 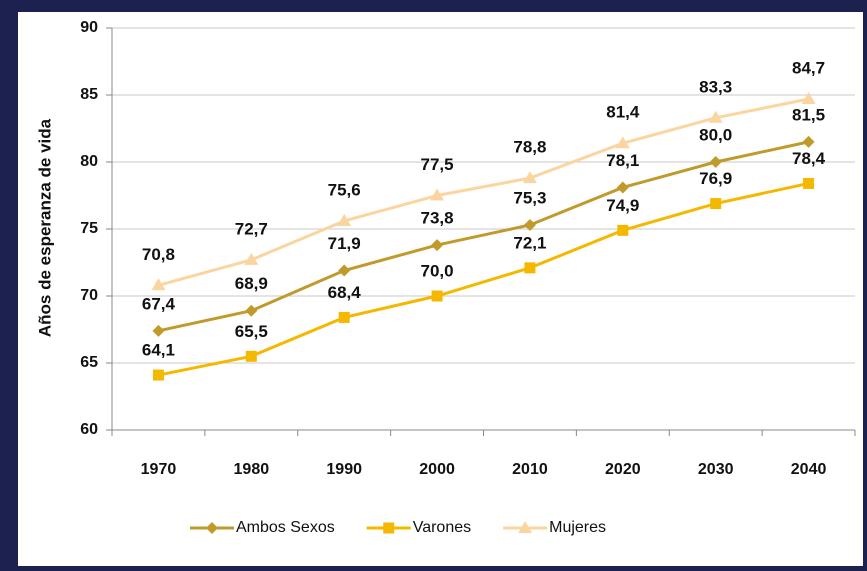 What do you see at coordinates (623, 469) in the screenshot?
I see `x-tick-label: 2020` at bounding box center [623, 469].